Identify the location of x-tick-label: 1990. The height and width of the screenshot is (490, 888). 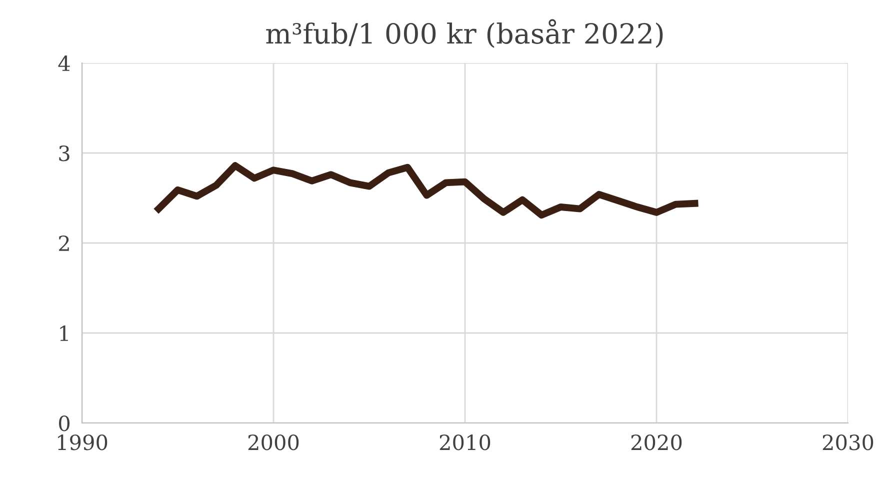
(83, 442).